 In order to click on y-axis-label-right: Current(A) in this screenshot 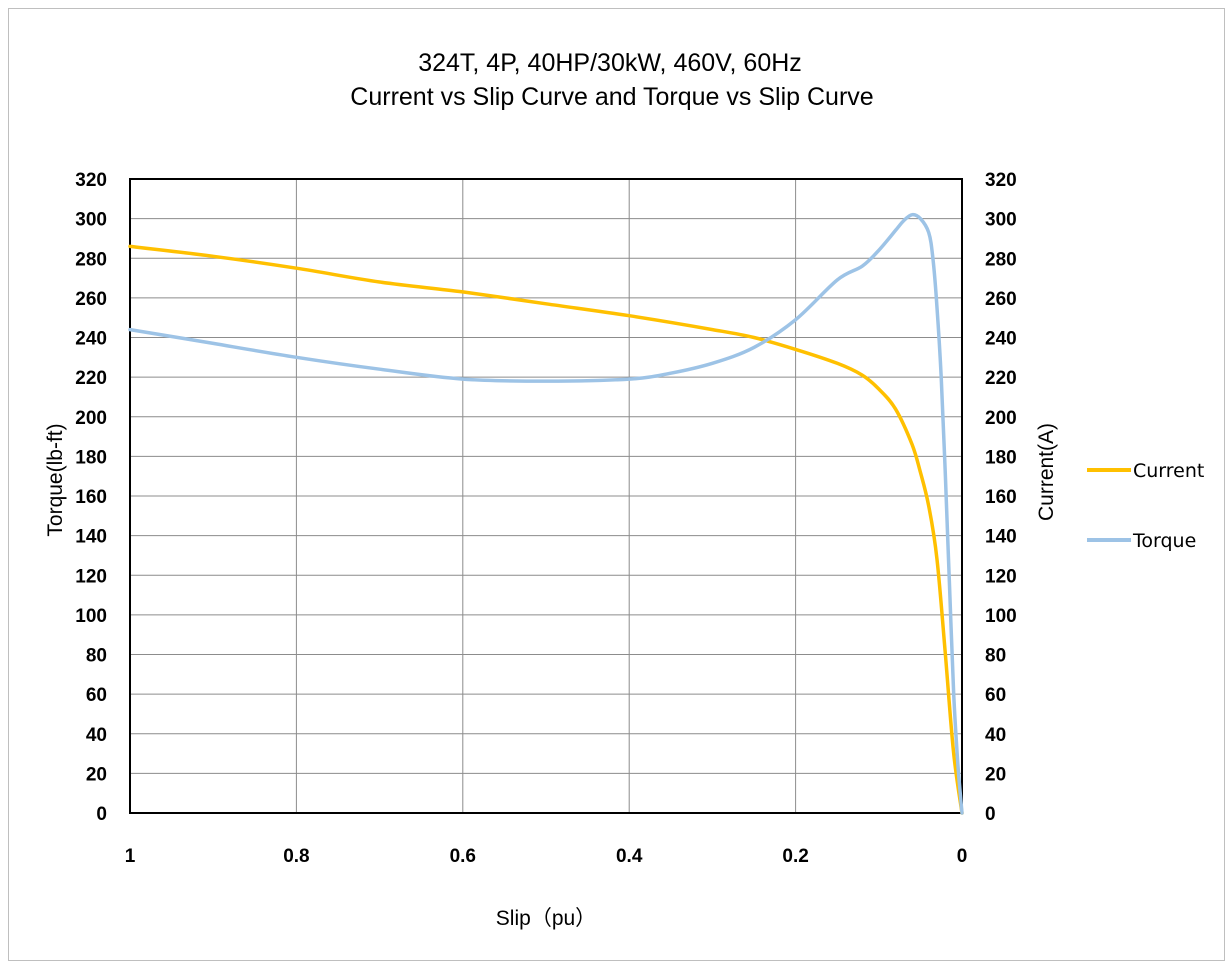, I will do `click(1046, 472)`.